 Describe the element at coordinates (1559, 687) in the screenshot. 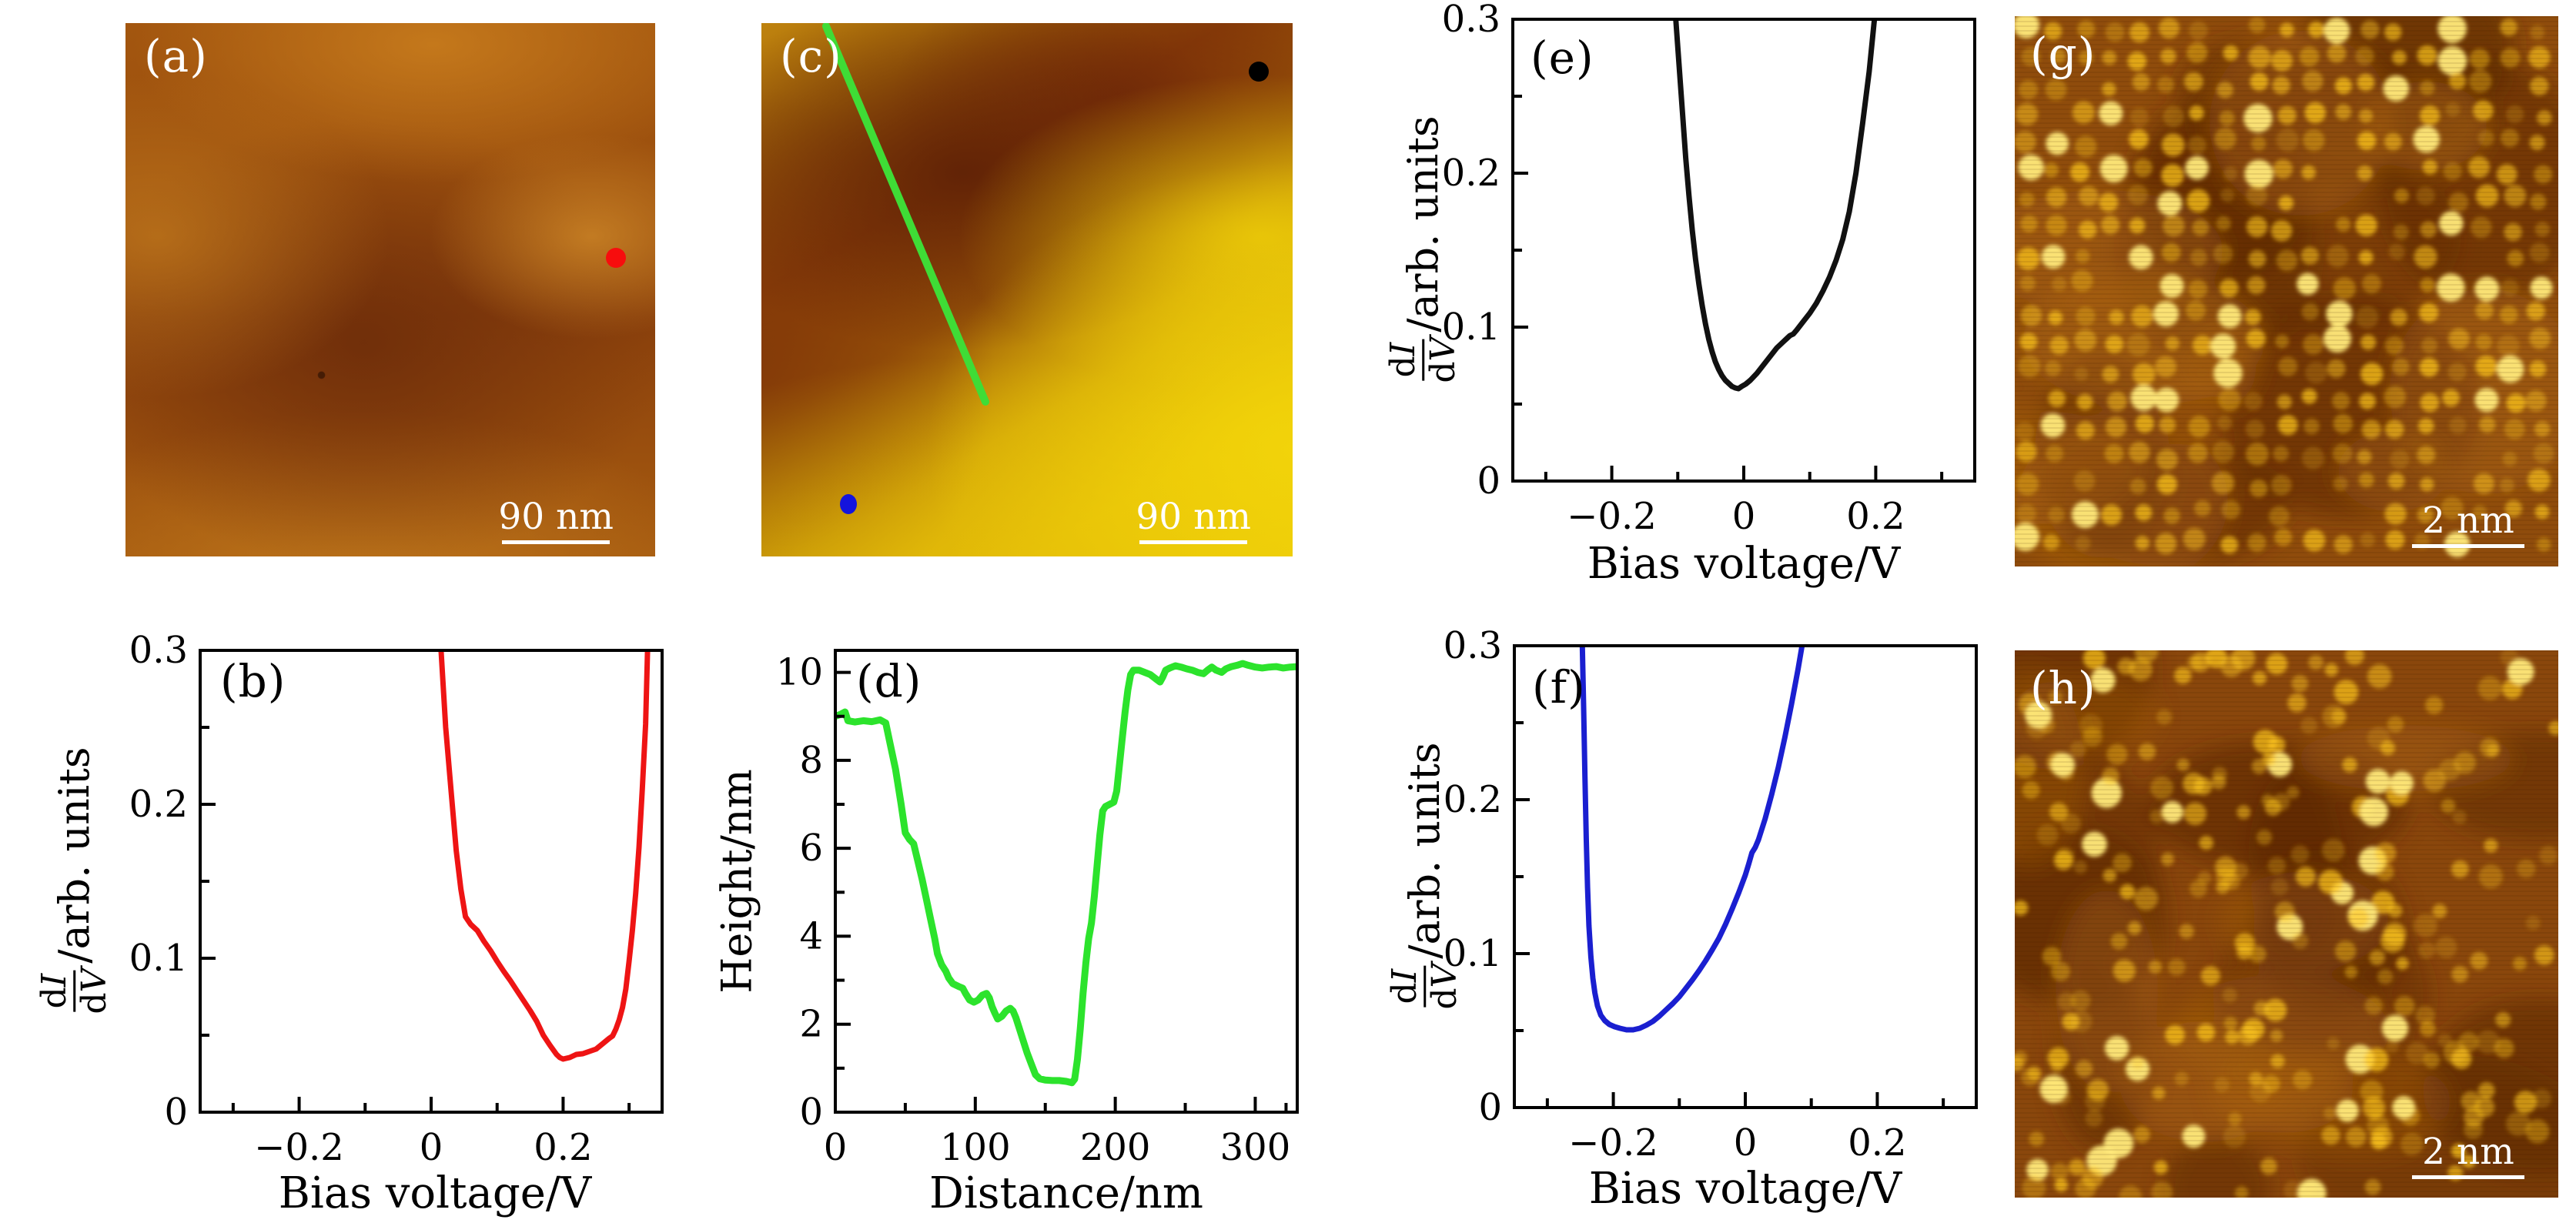

I see `panel-label-f: (f)` at that location.